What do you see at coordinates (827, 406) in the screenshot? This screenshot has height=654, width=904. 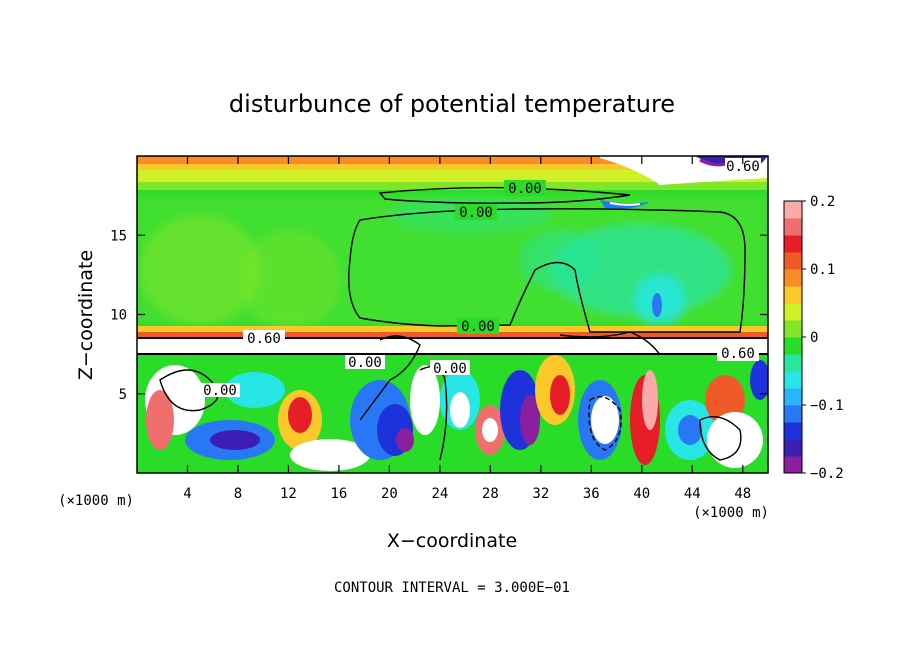 I see `colorbar-tick-label: −0.1` at bounding box center [827, 406].